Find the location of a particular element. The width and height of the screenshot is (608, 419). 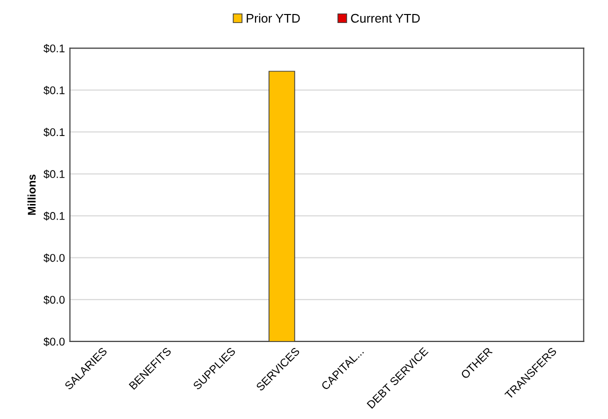

y-axis-title: Millions is located at coordinates (32, 194).